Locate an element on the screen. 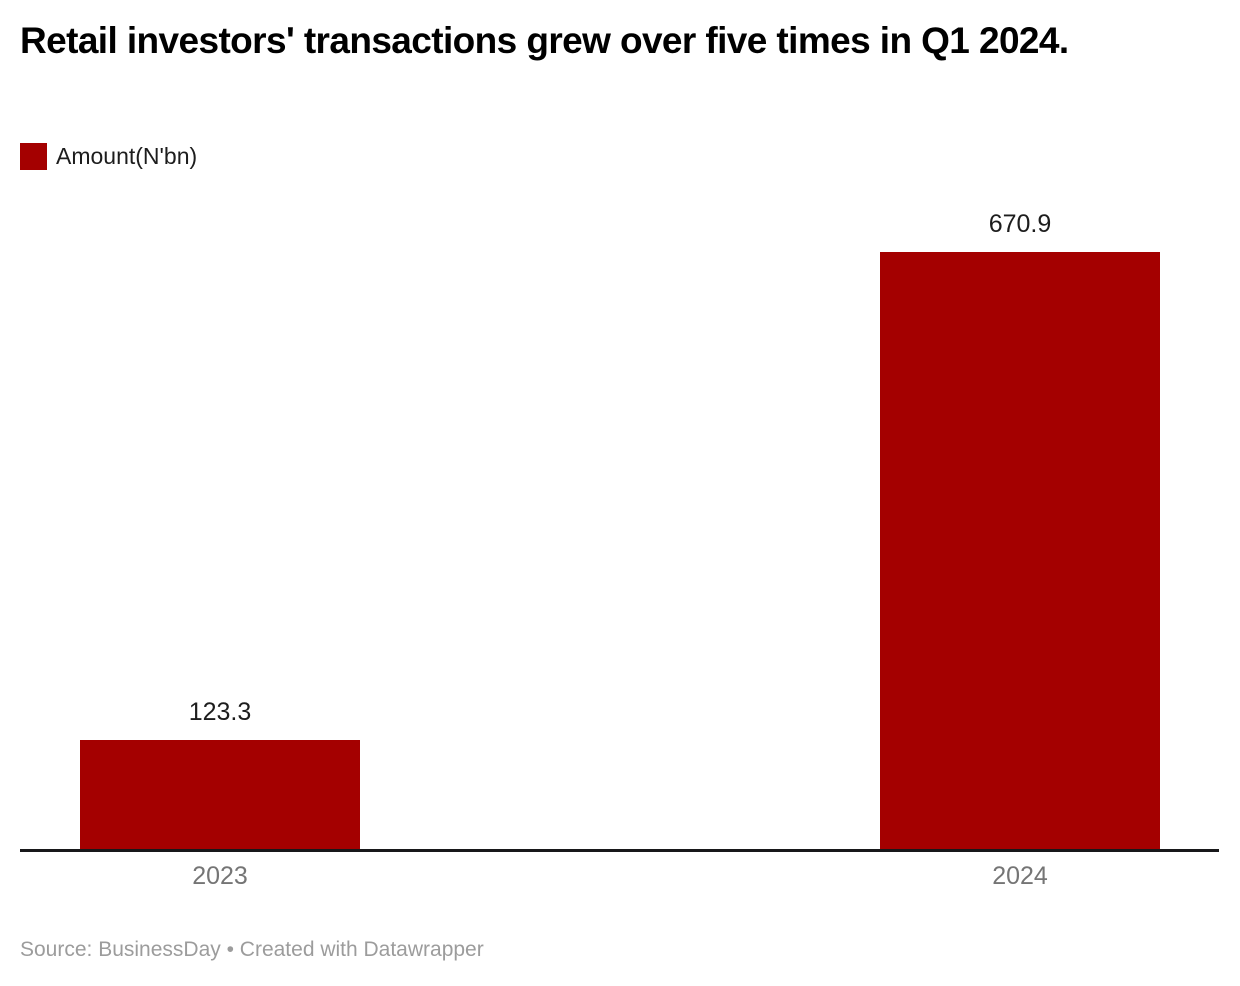 The width and height of the screenshot is (1240, 986). value-label-2023: 123.3 is located at coordinates (220, 712).